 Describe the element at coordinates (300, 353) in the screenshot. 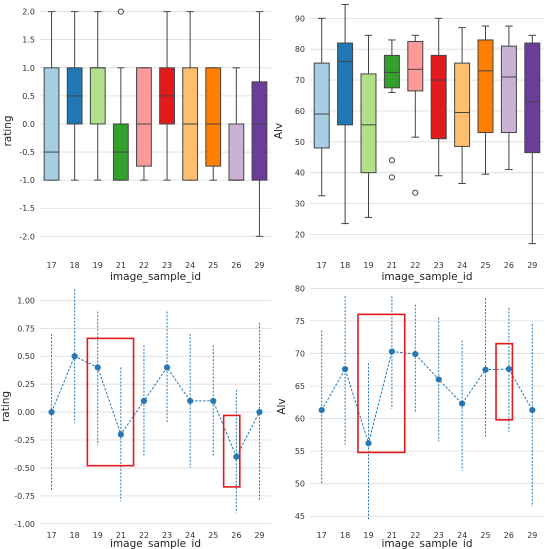

I see `y-tick-label: 70` at that location.